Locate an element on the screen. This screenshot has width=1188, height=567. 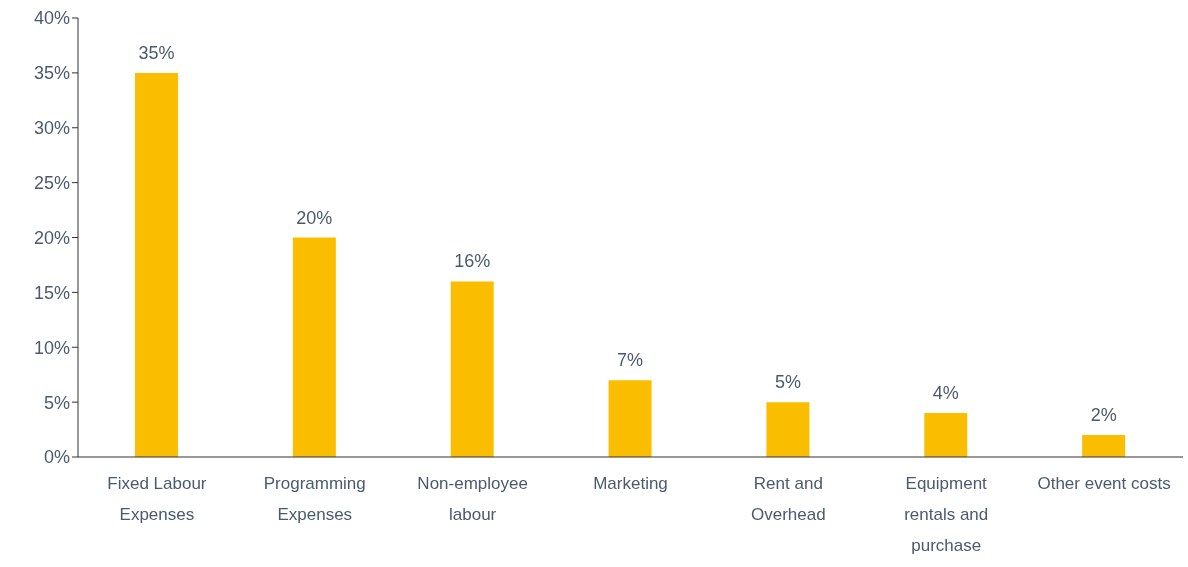
y-tick-label: 35% is located at coordinates (51, 73).